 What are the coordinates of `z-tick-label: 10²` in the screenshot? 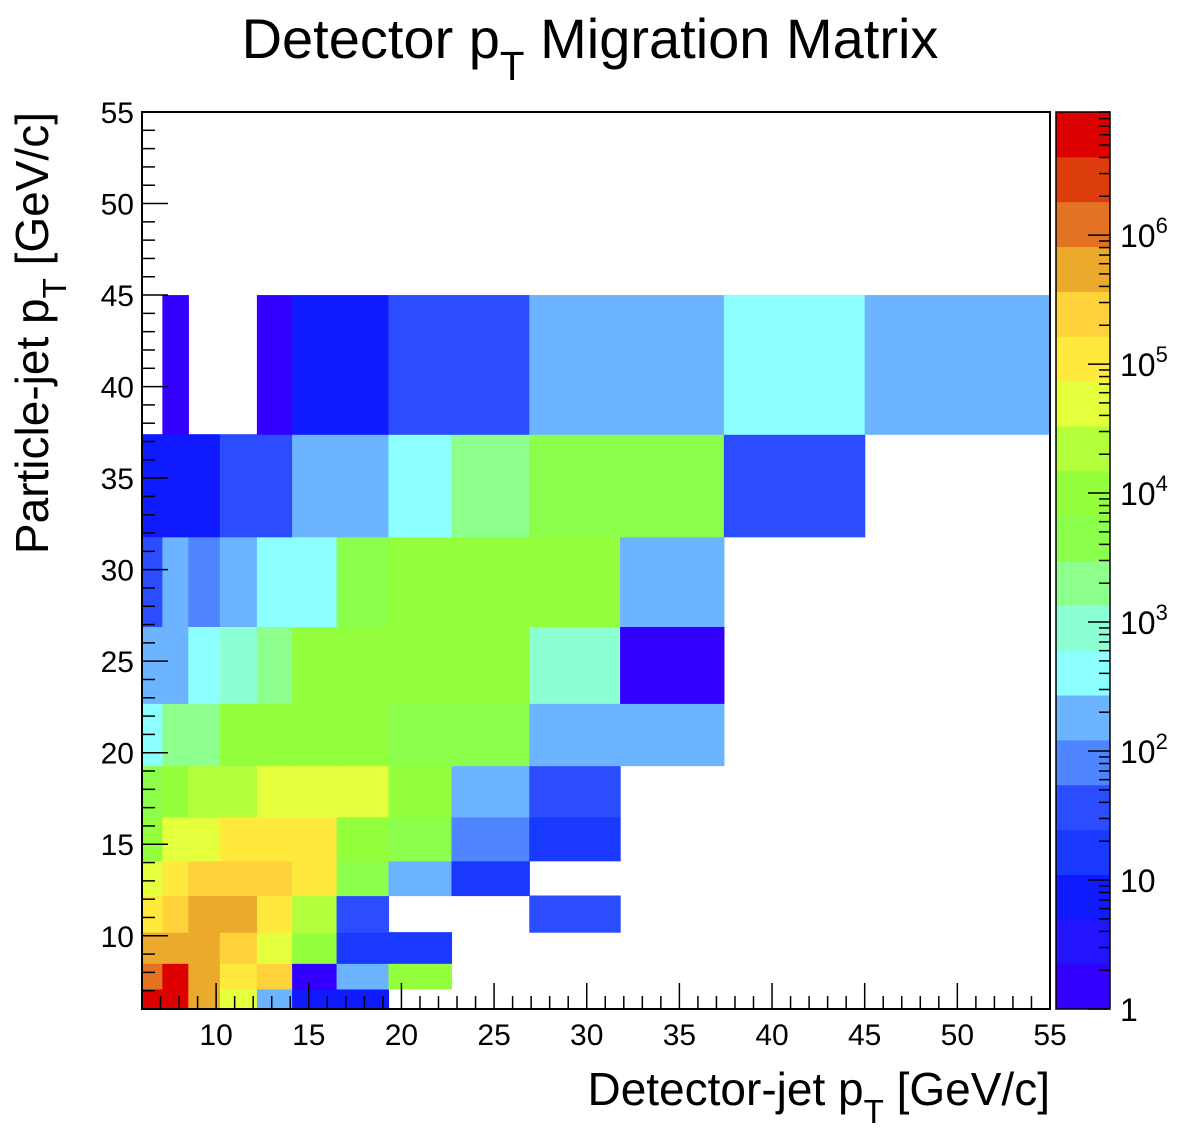 It's located at (1144, 749).